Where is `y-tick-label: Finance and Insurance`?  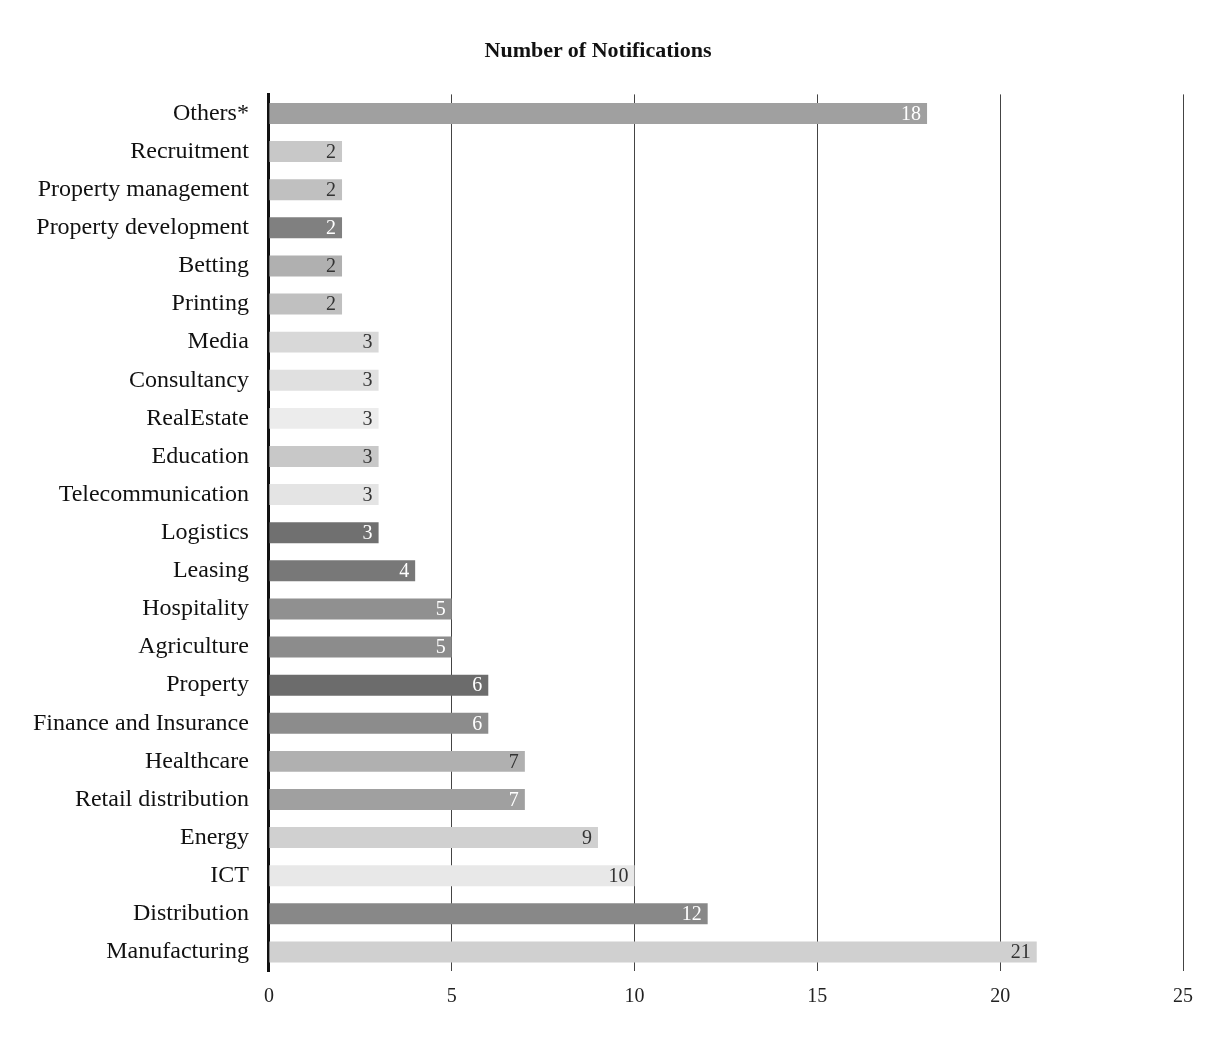
y-tick-label: Finance and Insurance is located at coordinates (141, 721).